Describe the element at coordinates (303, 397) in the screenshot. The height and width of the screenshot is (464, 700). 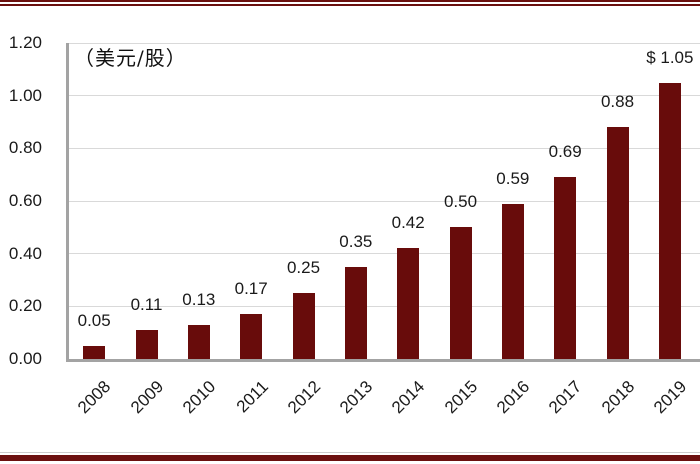
I see `x-tick-label-2012: 2012` at that location.